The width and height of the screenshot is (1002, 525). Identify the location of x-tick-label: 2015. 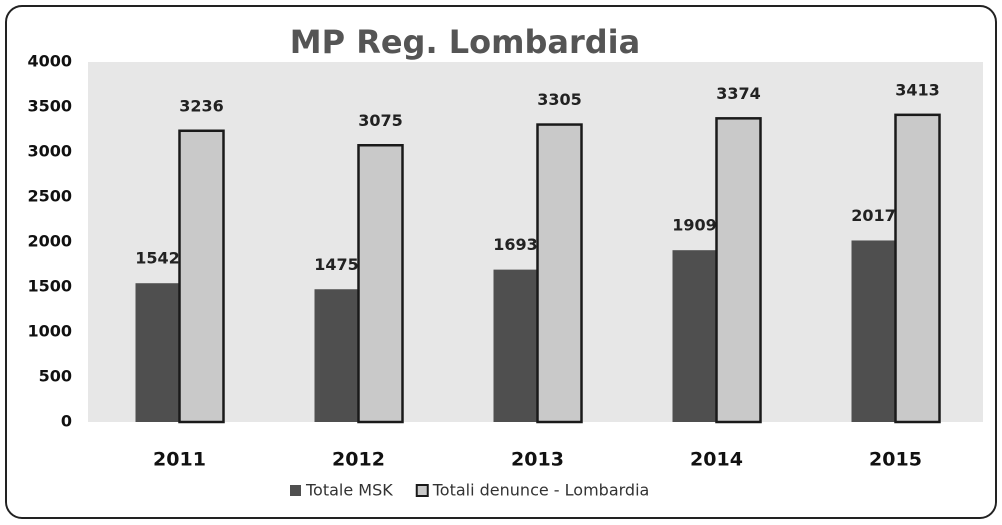
(895, 460).